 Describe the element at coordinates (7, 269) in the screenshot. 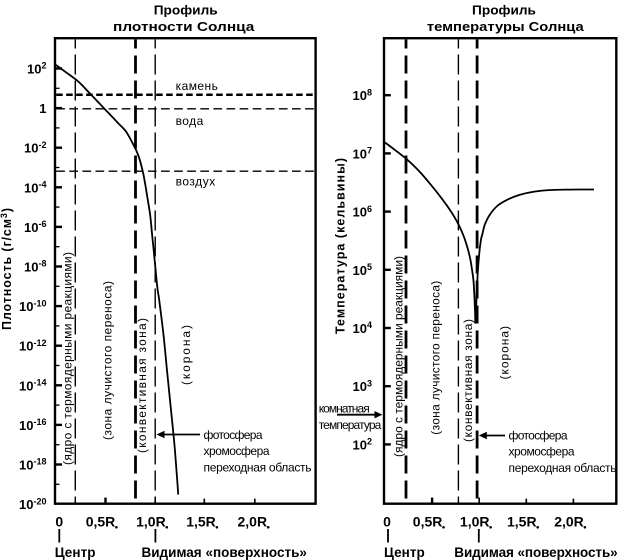

I see `svg-text: Плотность (г/см3)` at that location.